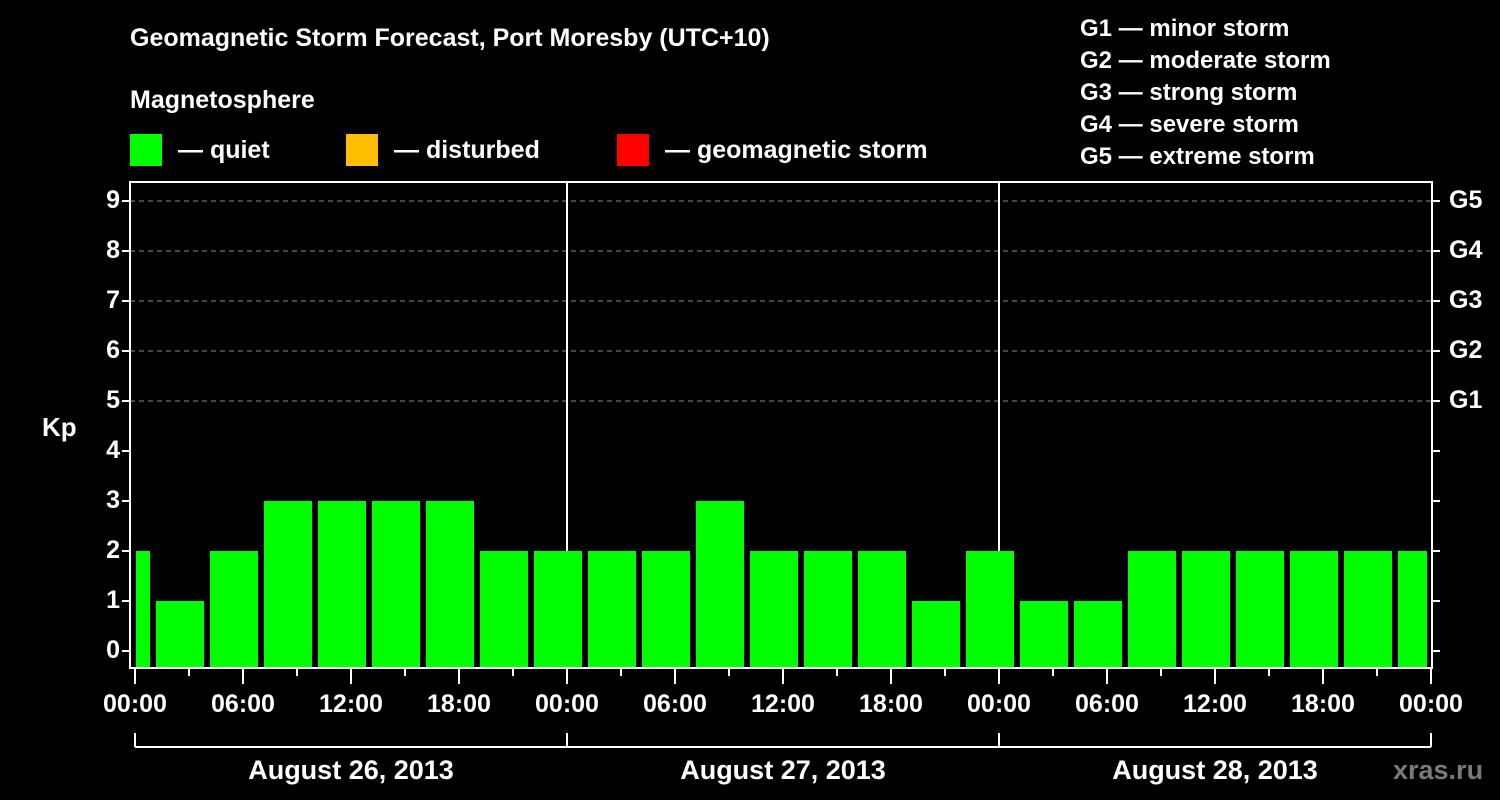 This screenshot has height=800, width=1500. I want to click on g-scale-item: G4 — severe storm, so click(1189, 124).